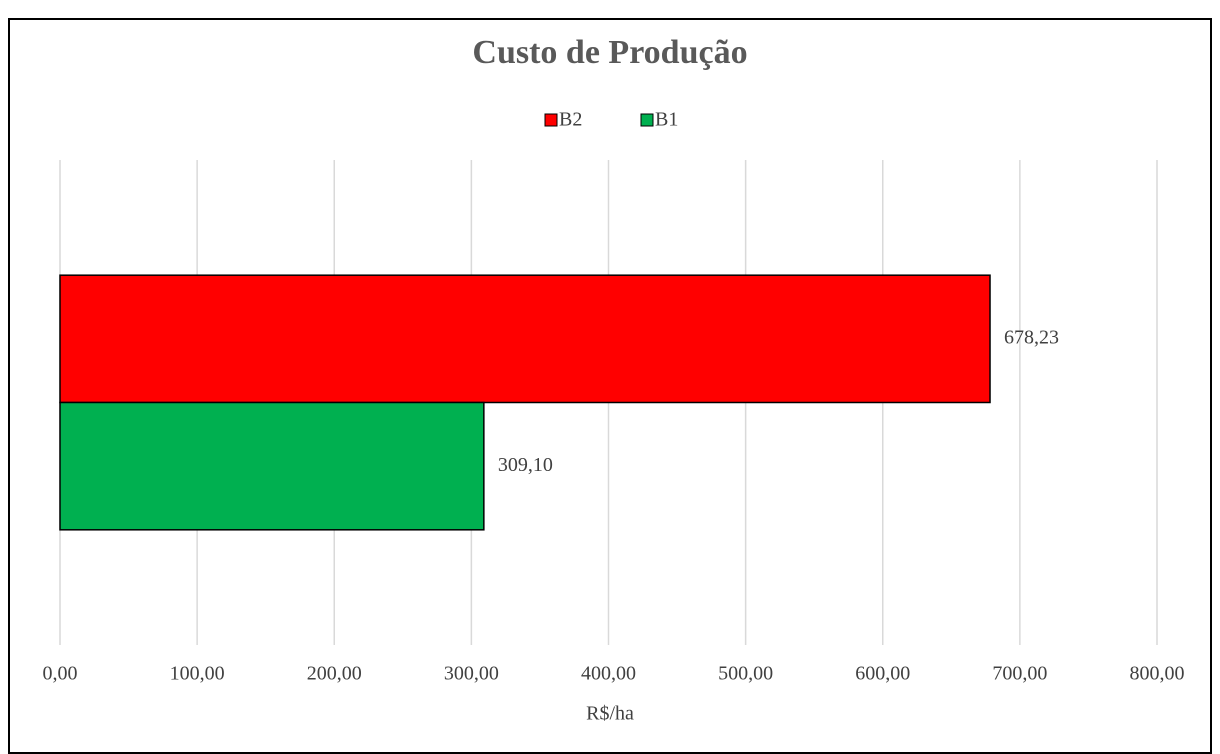 This screenshot has height=754, width=1220. Describe the element at coordinates (334, 674) in the screenshot. I see `x-tick-label: 200,00` at that location.